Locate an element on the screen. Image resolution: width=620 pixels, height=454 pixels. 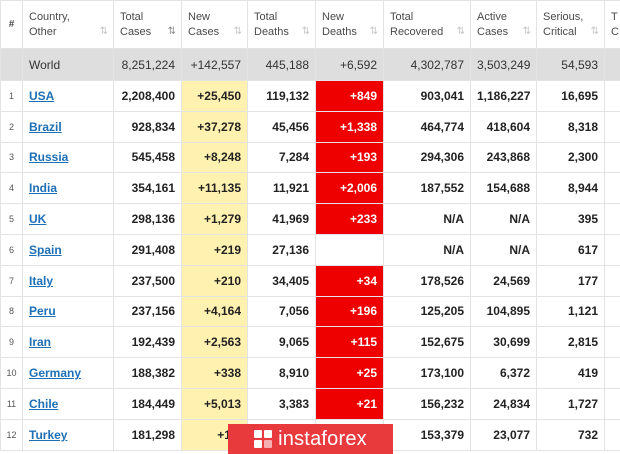
serious-critical-cell: 395 is located at coordinates (570, 219).